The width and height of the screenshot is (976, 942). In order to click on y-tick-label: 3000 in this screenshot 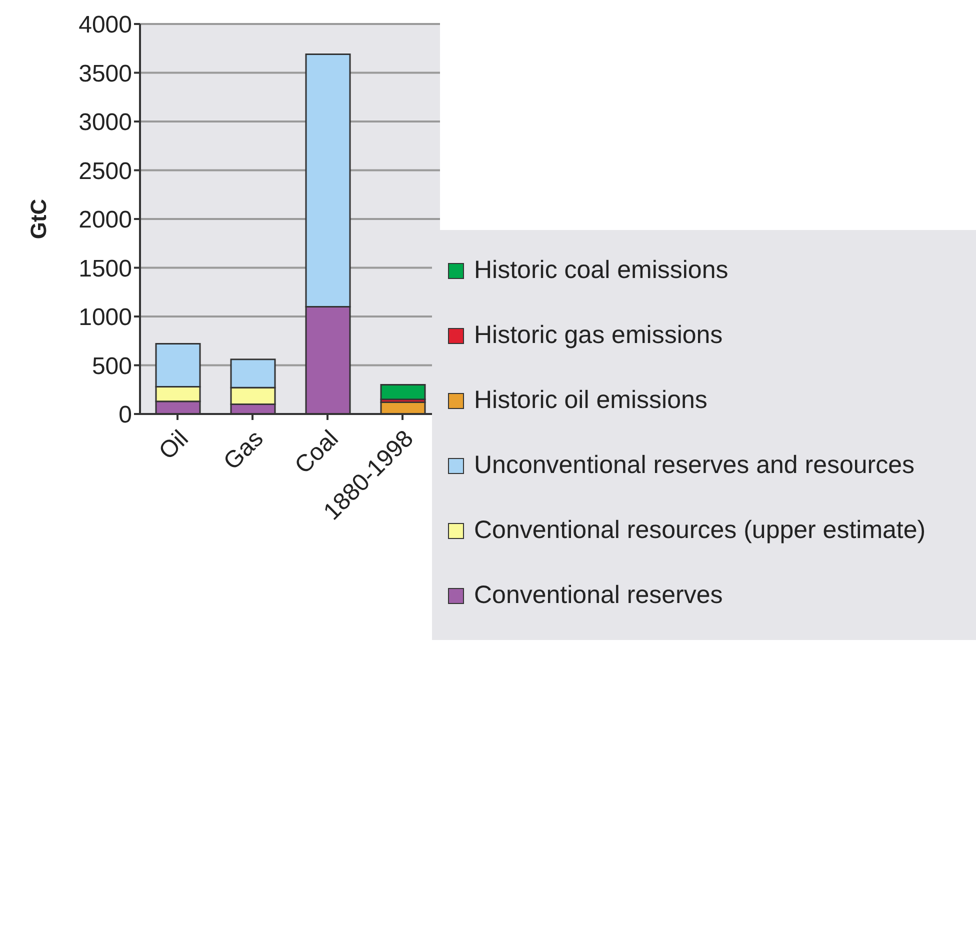, I will do `click(105, 122)`.